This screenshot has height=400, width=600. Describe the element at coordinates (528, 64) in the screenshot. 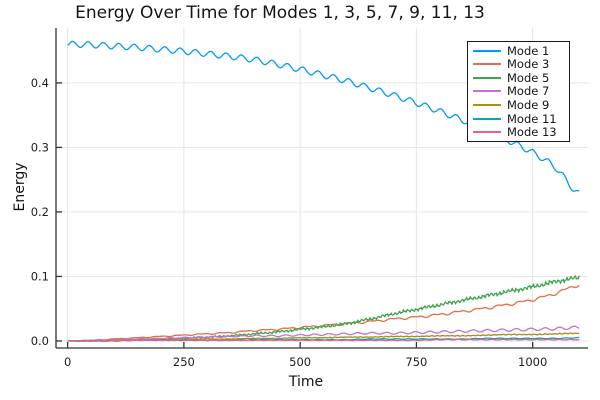

I see `legend-label: Mode 3` at that location.